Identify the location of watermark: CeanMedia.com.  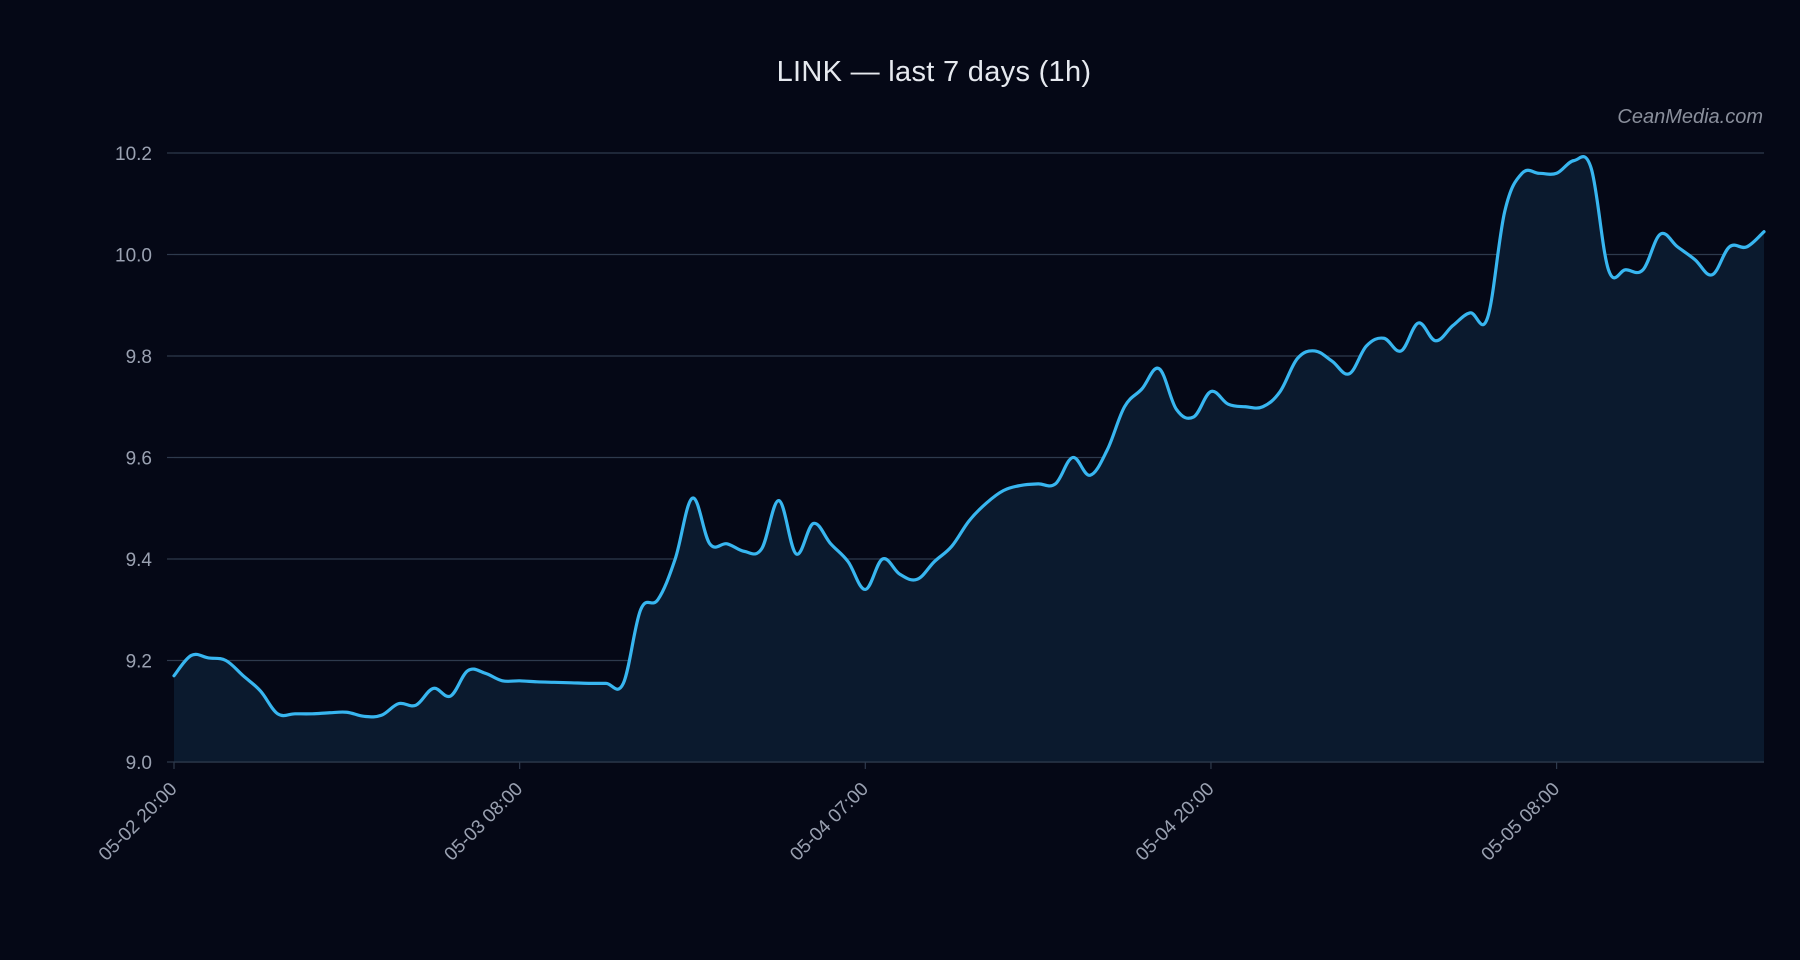
(1690, 117).